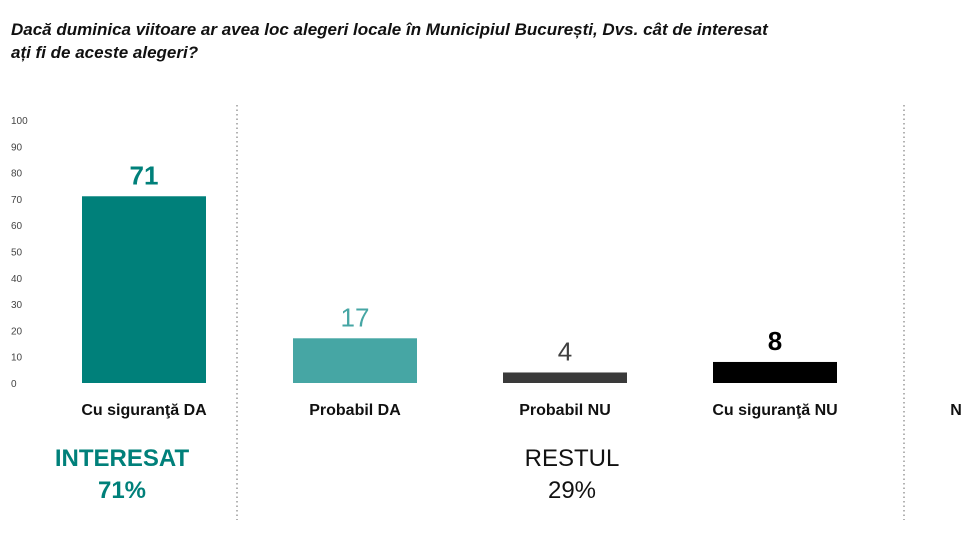 The width and height of the screenshot is (970, 546). I want to click on category-label: N, so click(956, 410).